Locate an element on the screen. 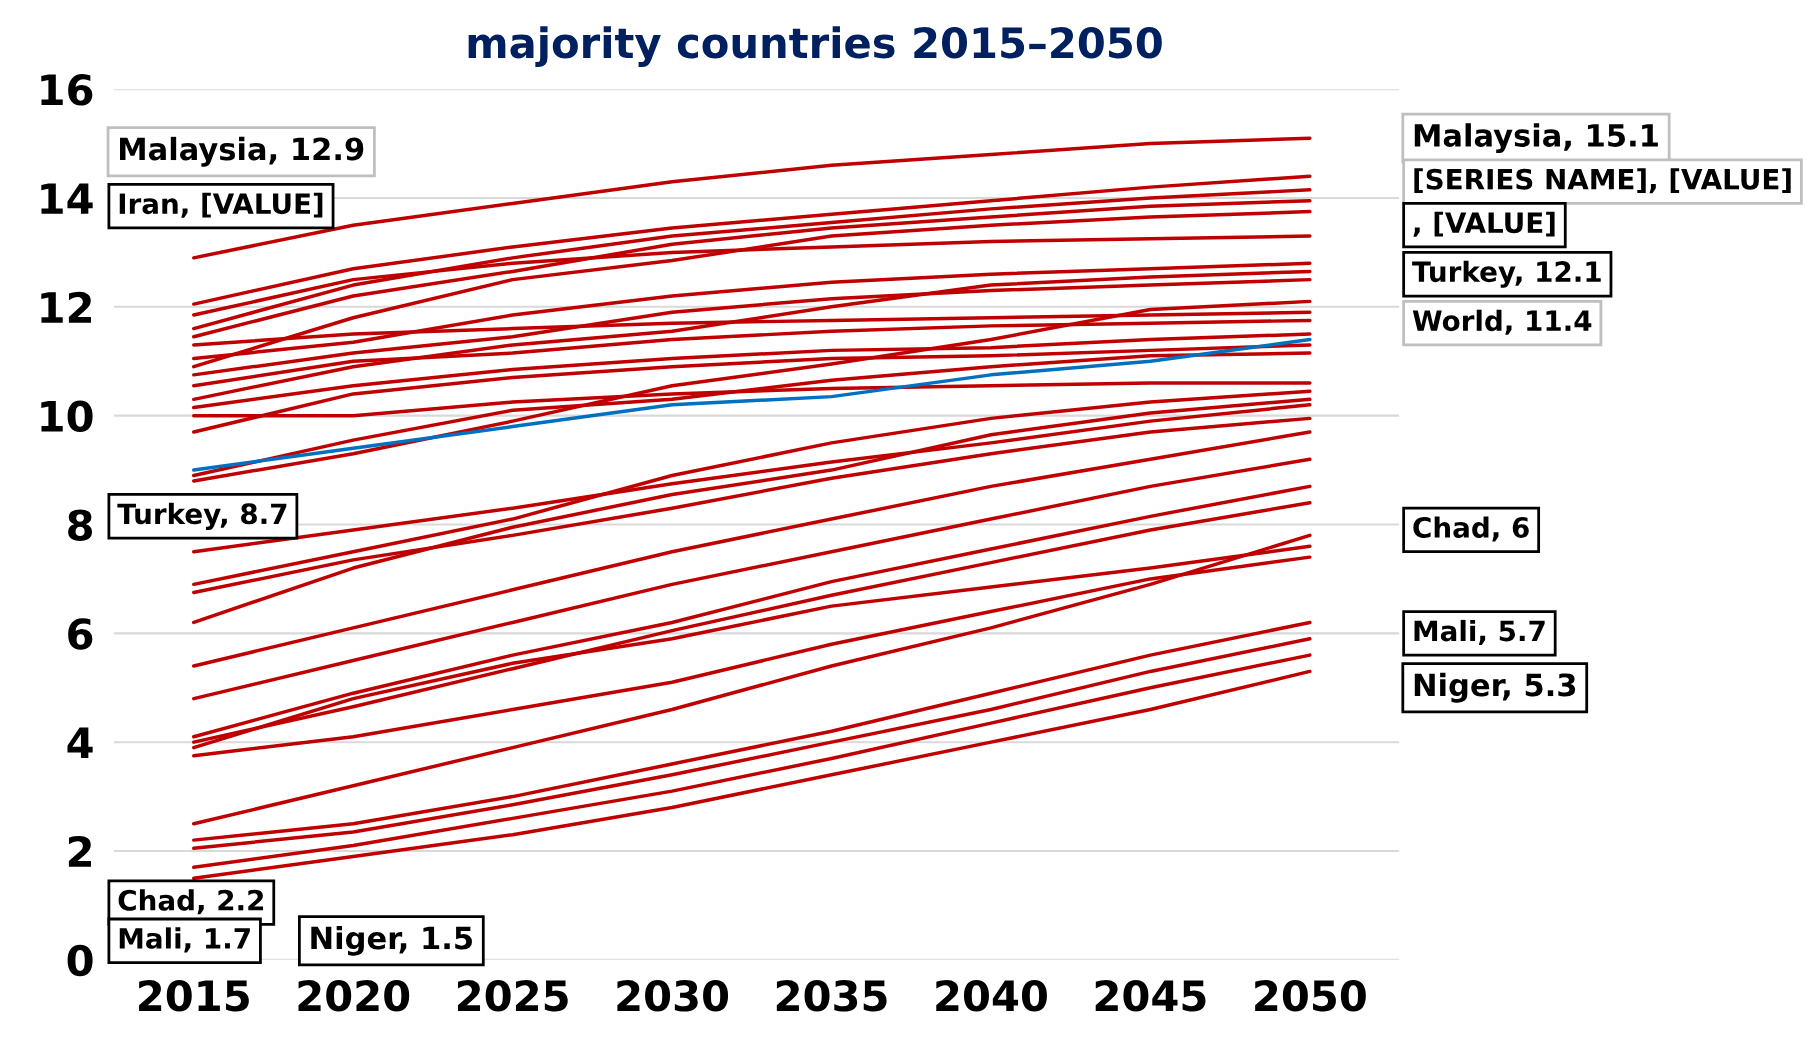  text: Niger, 5.3 is located at coordinates (1495, 687).